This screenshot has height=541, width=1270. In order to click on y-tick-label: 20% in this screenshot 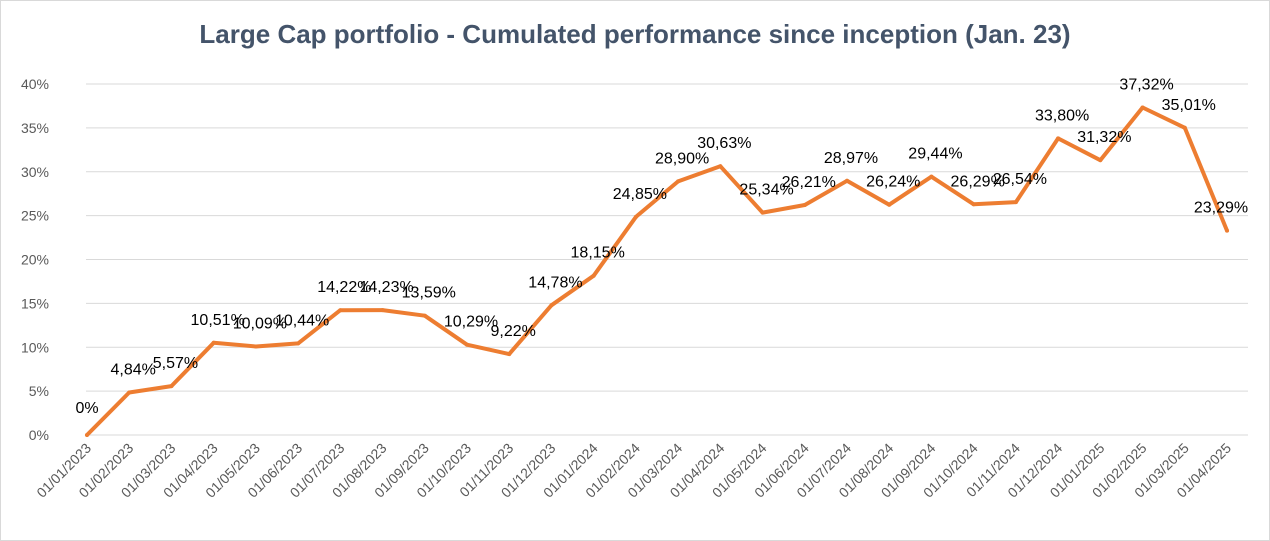, I will do `click(35, 260)`.